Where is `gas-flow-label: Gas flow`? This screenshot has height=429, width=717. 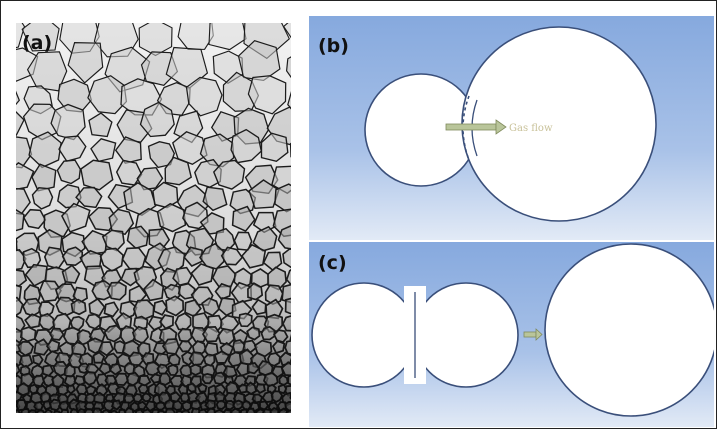
gas-flow-label: Gas flow is located at coordinates (531, 128).